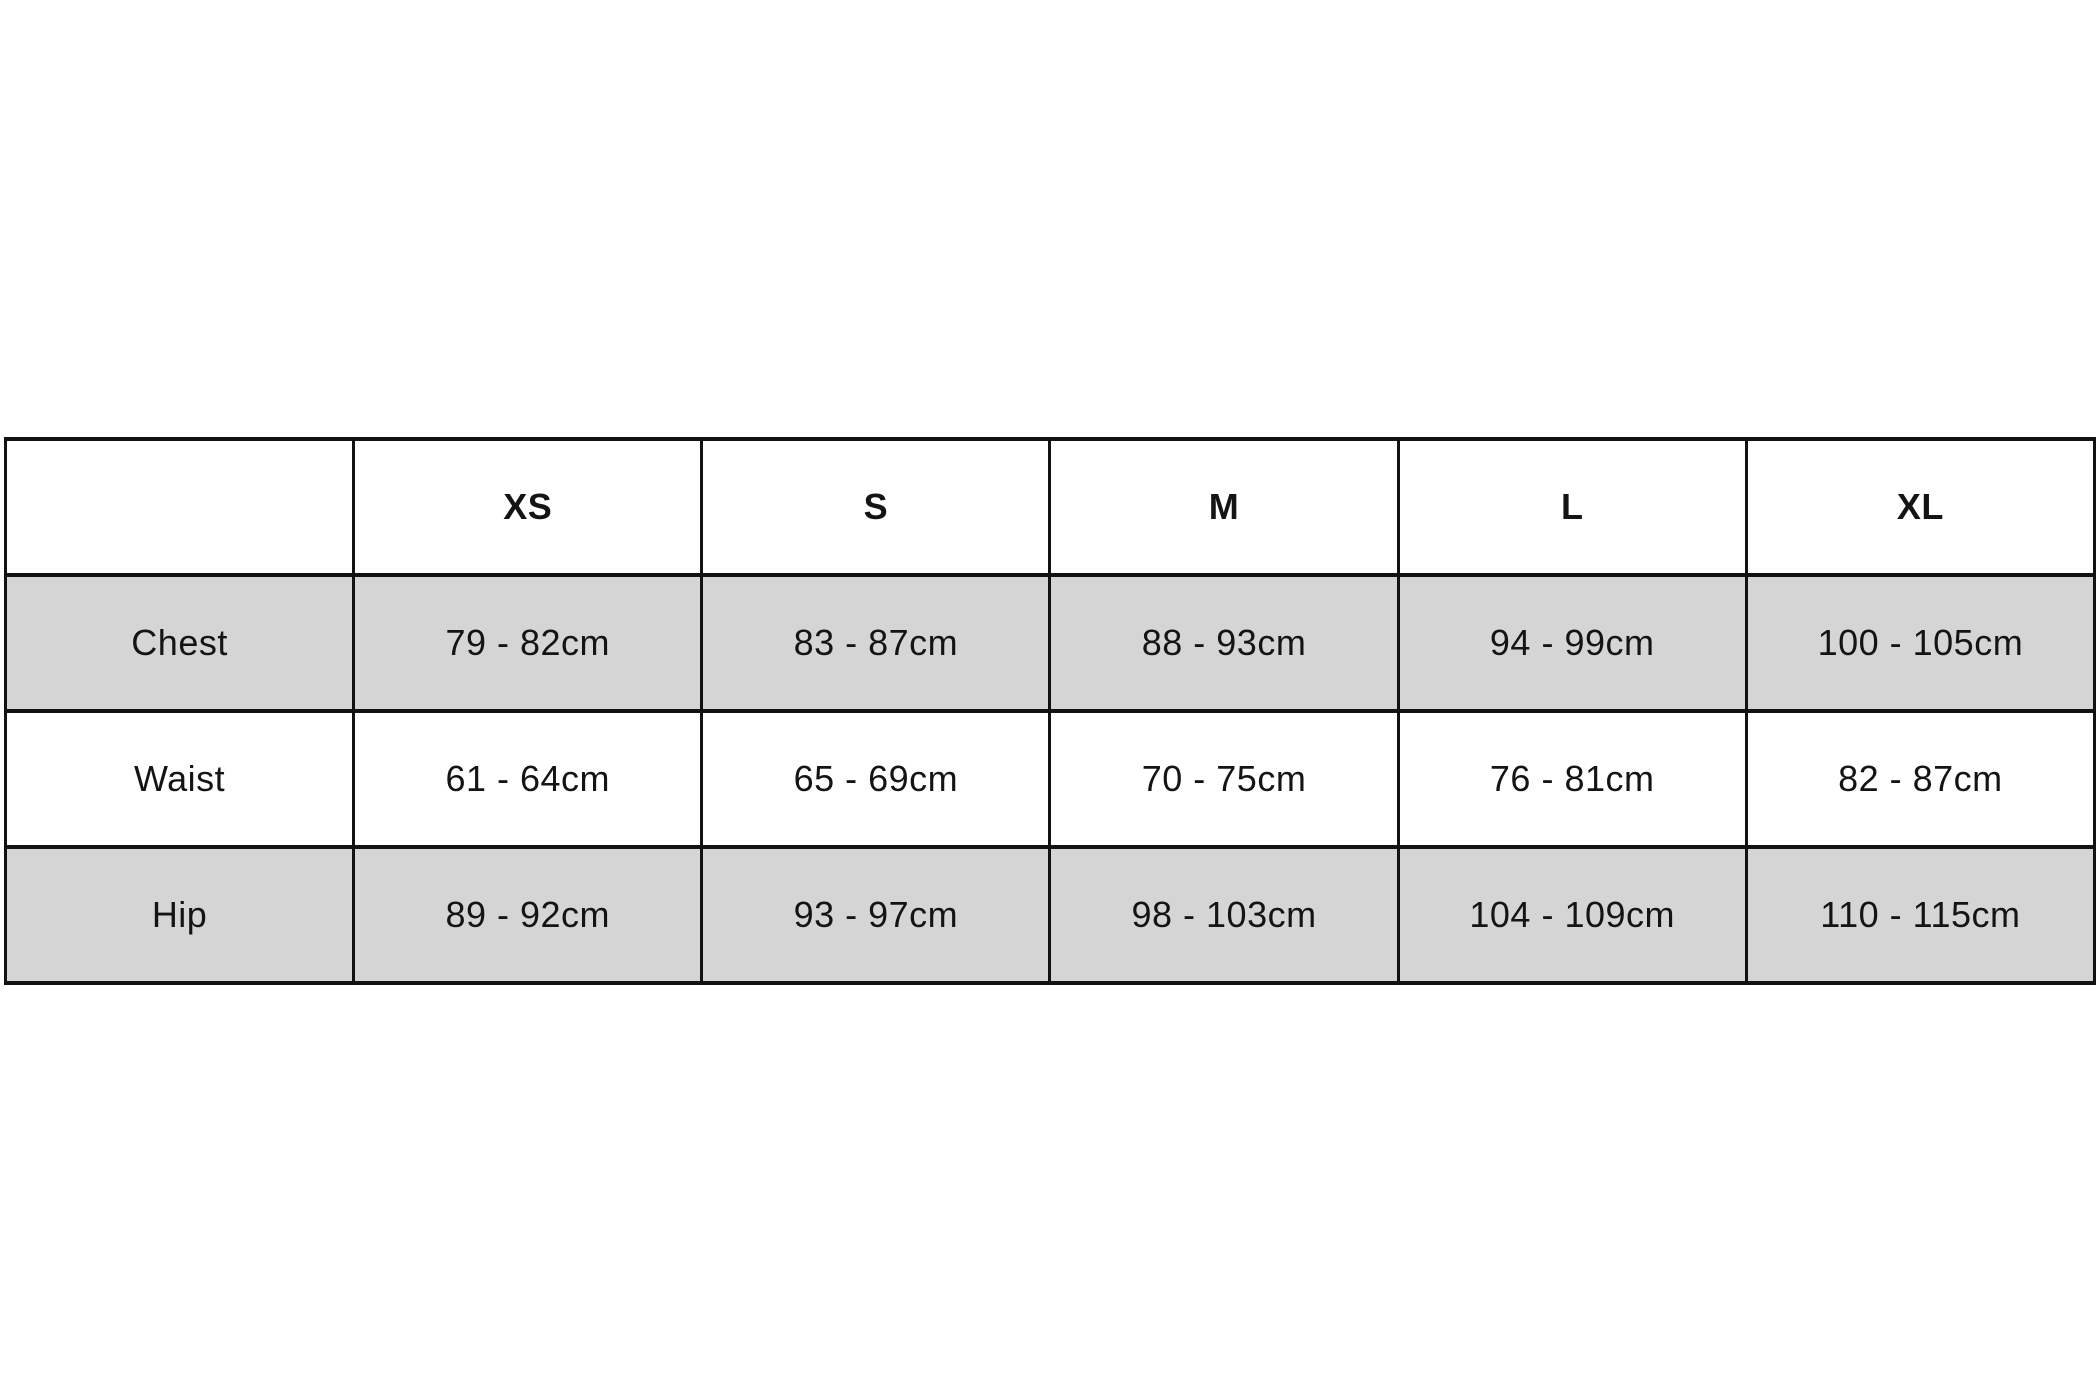  I want to click on cell-chest-xs: 79 - 82cm, so click(528, 643).